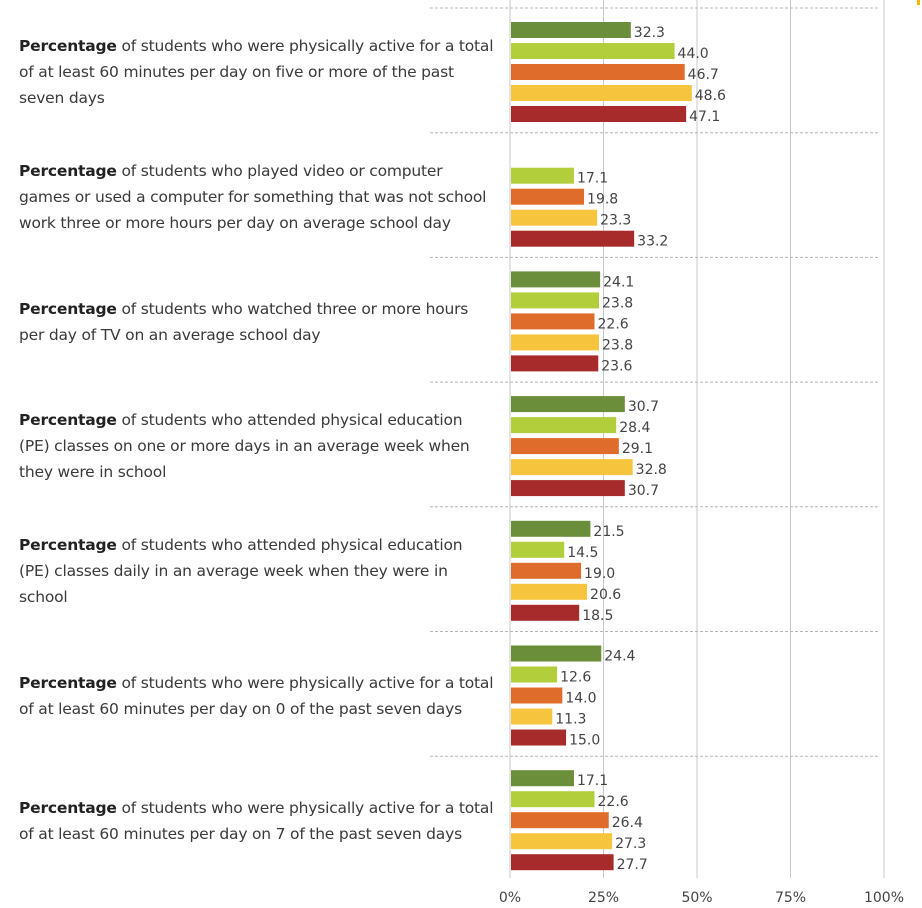  Describe the element at coordinates (627, 823) in the screenshot. I see `bar-value-label: 26.4` at that location.